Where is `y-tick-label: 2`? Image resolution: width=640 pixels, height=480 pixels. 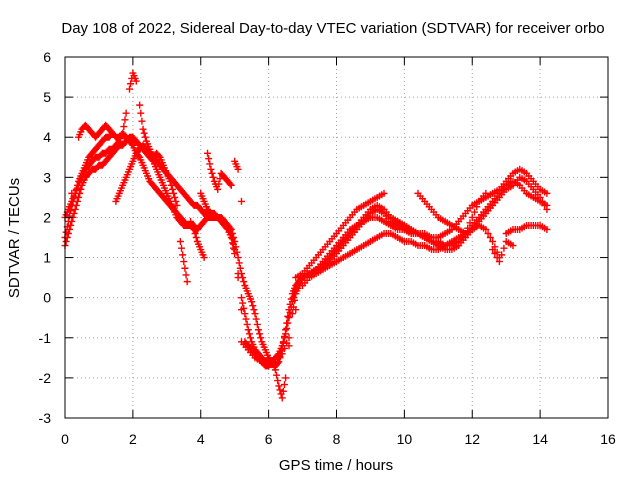 y-tick-label: 2 is located at coordinates (47, 217).